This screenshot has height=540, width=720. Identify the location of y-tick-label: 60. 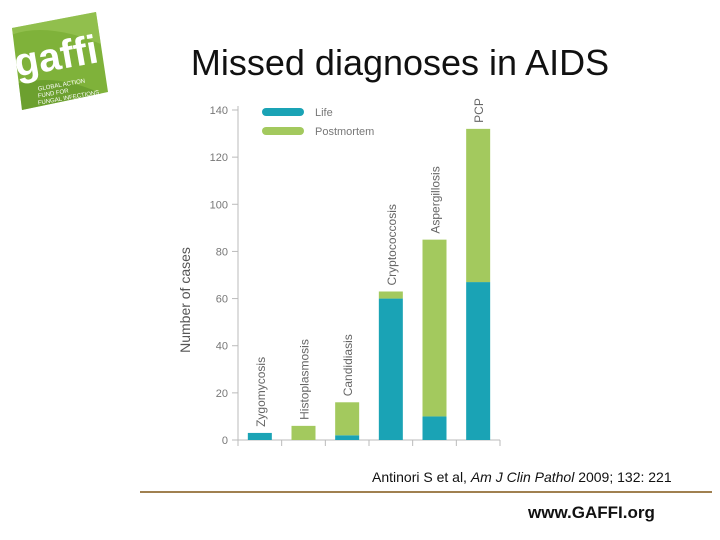
(222, 300).